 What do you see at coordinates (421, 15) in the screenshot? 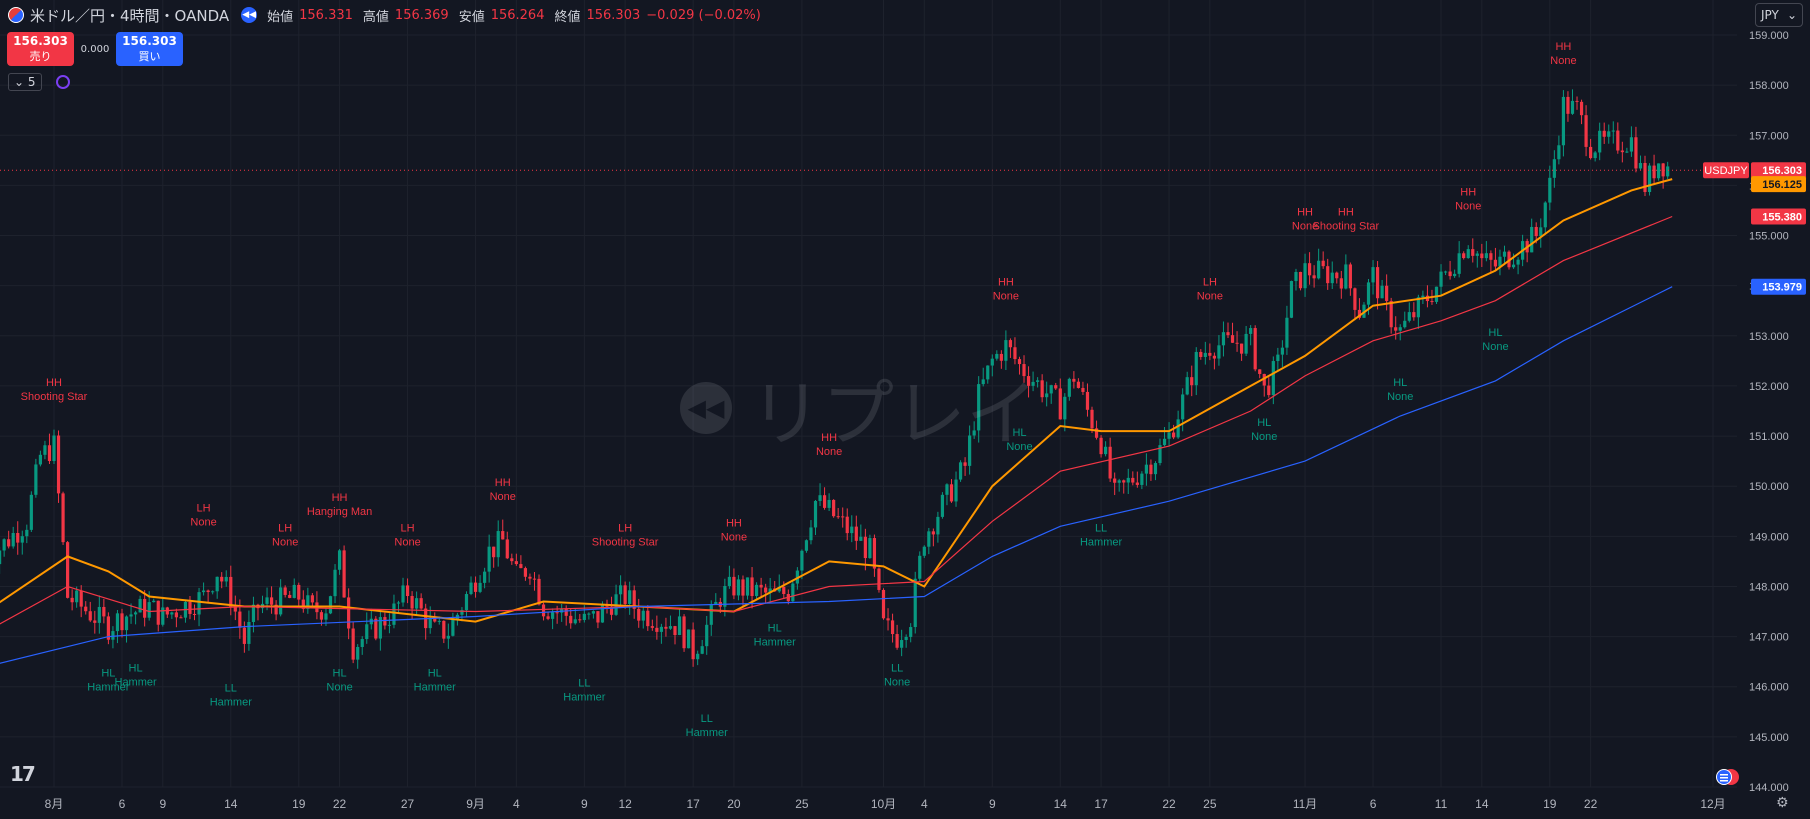
I see `high-value: 156.369` at bounding box center [421, 15].